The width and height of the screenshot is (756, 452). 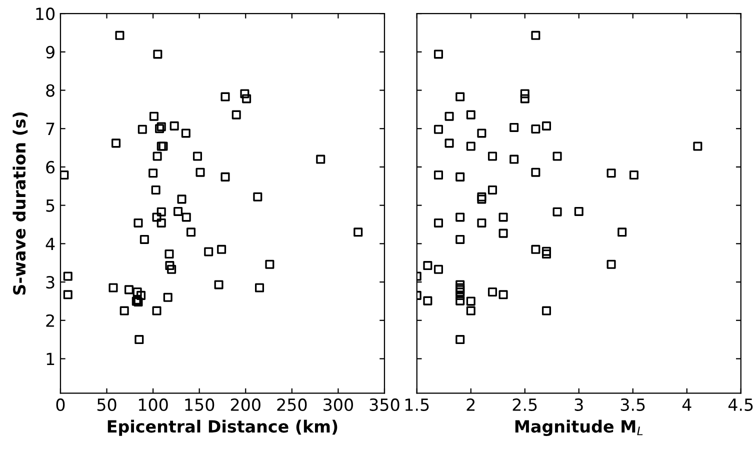 What do you see at coordinates (417, 404) in the screenshot?
I see `x-tick-label: 1.5` at bounding box center [417, 404].